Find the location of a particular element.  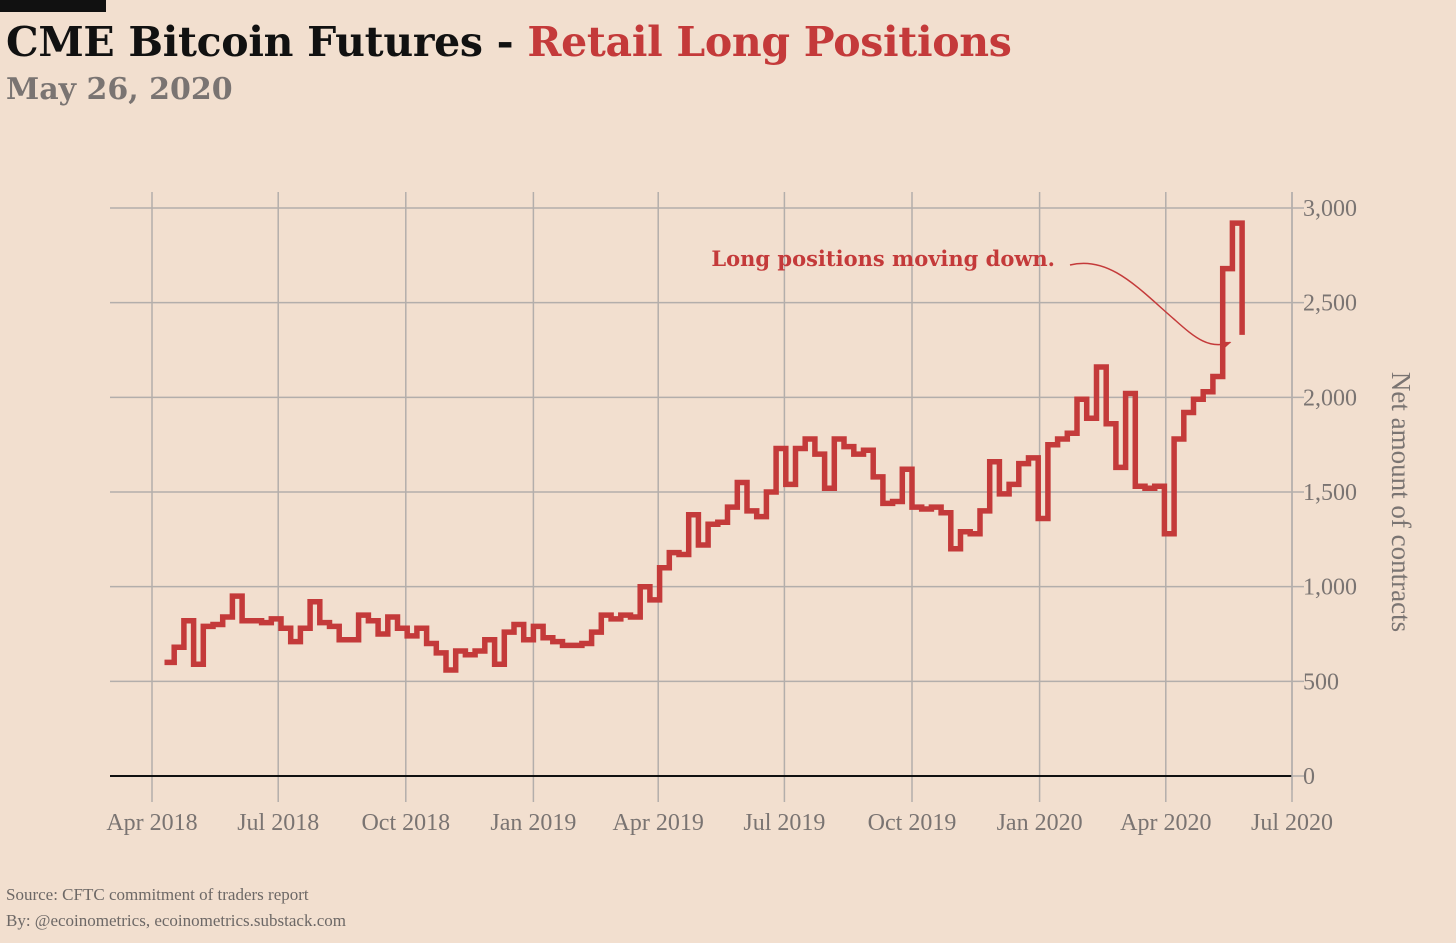

x-tick-label: Oct 2018 is located at coordinates (405, 823).